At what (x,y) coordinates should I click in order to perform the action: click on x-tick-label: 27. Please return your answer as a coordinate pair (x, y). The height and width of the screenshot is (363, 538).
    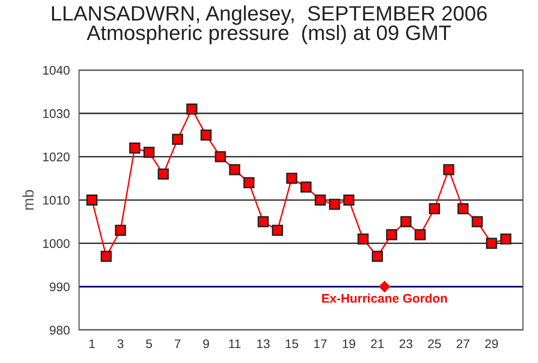
    Looking at the image, I should click on (463, 343).